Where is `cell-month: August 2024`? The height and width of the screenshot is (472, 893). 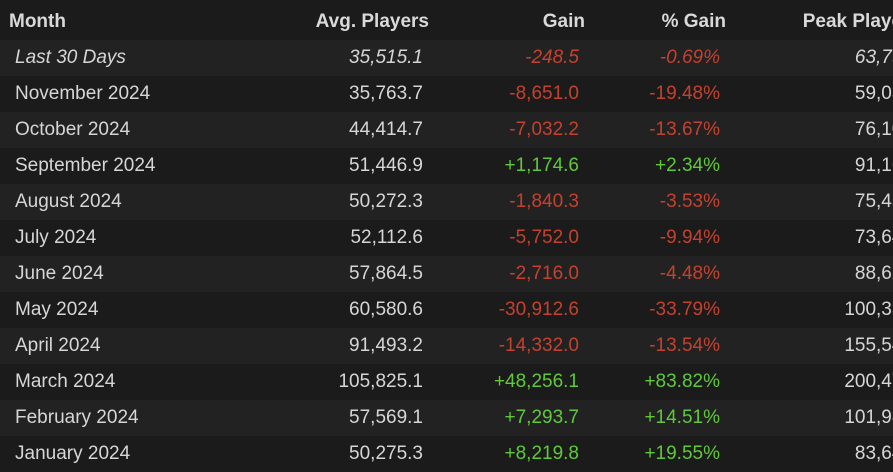 cell-month: August 2024 is located at coordinates (134, 202).